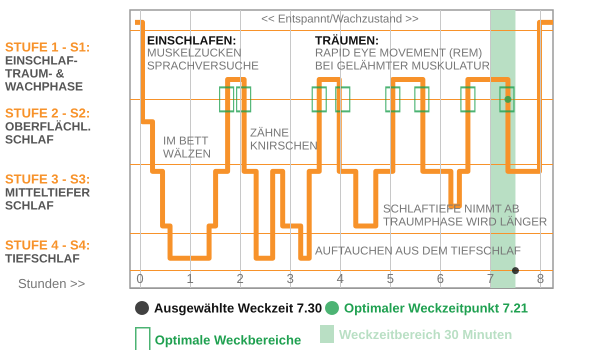 This screenshot has width=591, height=350. I want to click on text: STUFE 2 - S2: OBERFLÄCHL. SCHLAF, so click(48, 126).